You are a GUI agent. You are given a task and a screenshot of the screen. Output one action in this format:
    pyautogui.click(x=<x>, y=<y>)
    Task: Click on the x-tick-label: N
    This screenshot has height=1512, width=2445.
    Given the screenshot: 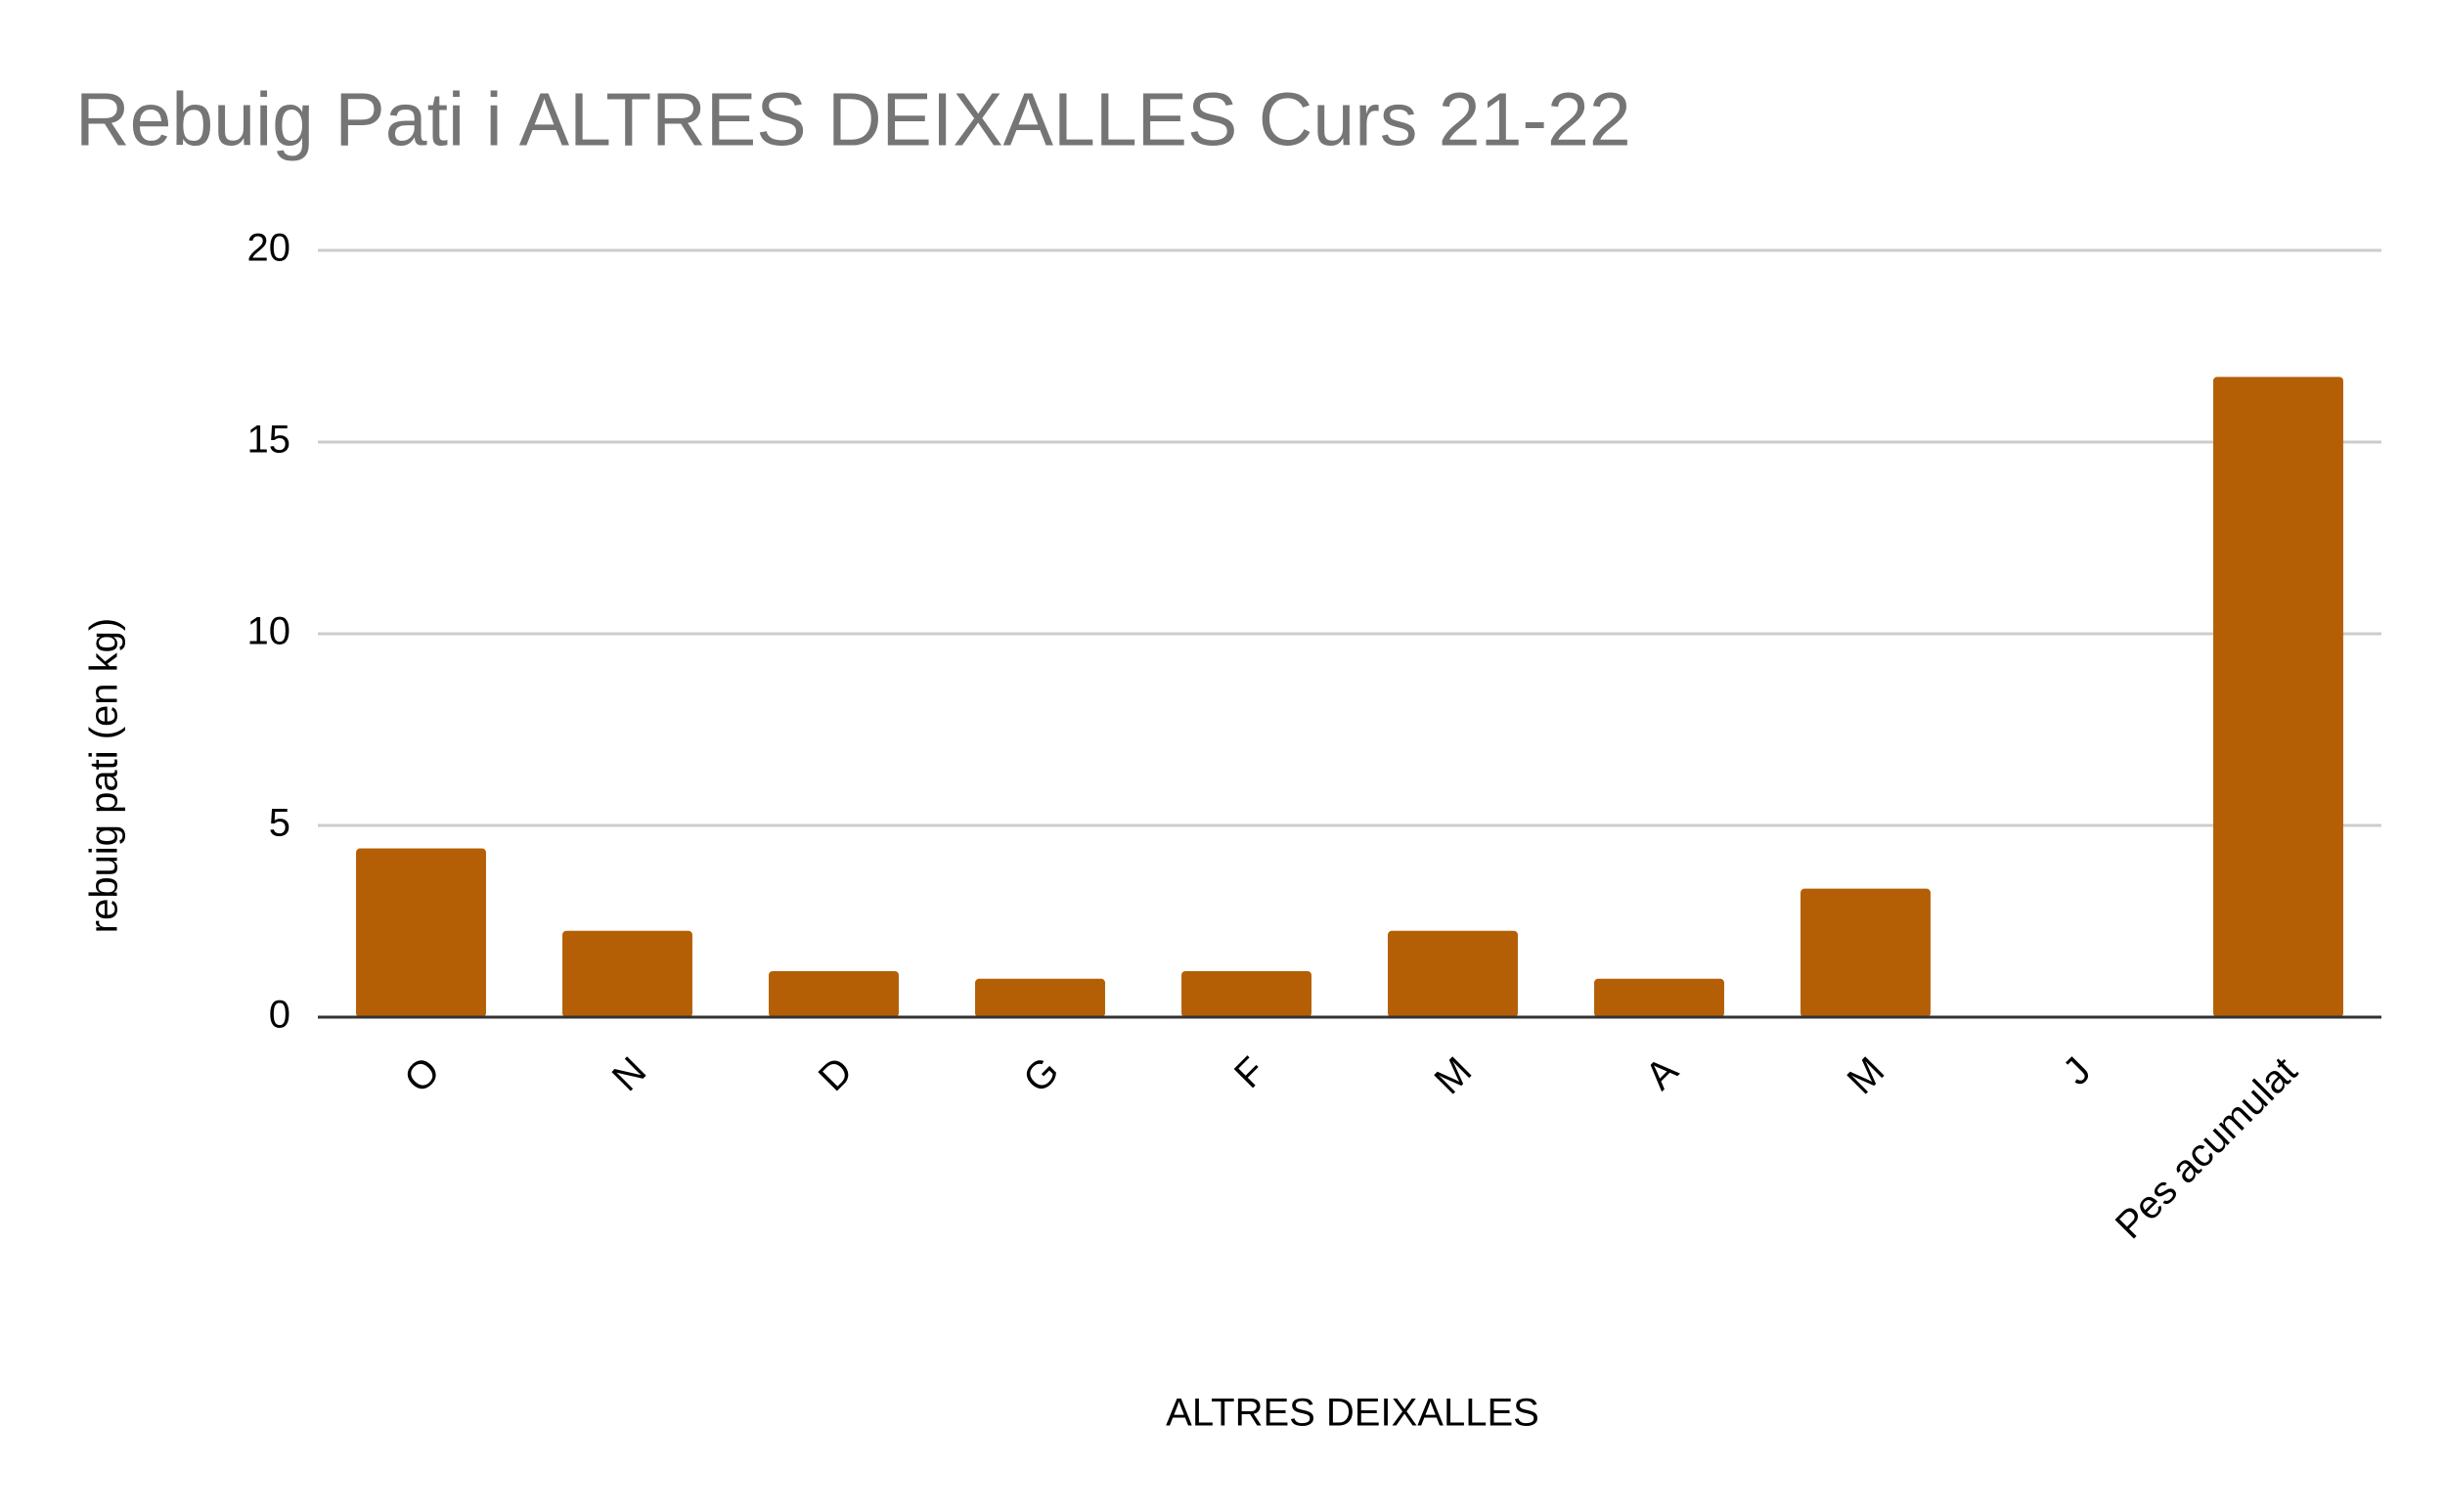 What is the action you would take?
    pyautogui.click(x=629, y=1075)
    